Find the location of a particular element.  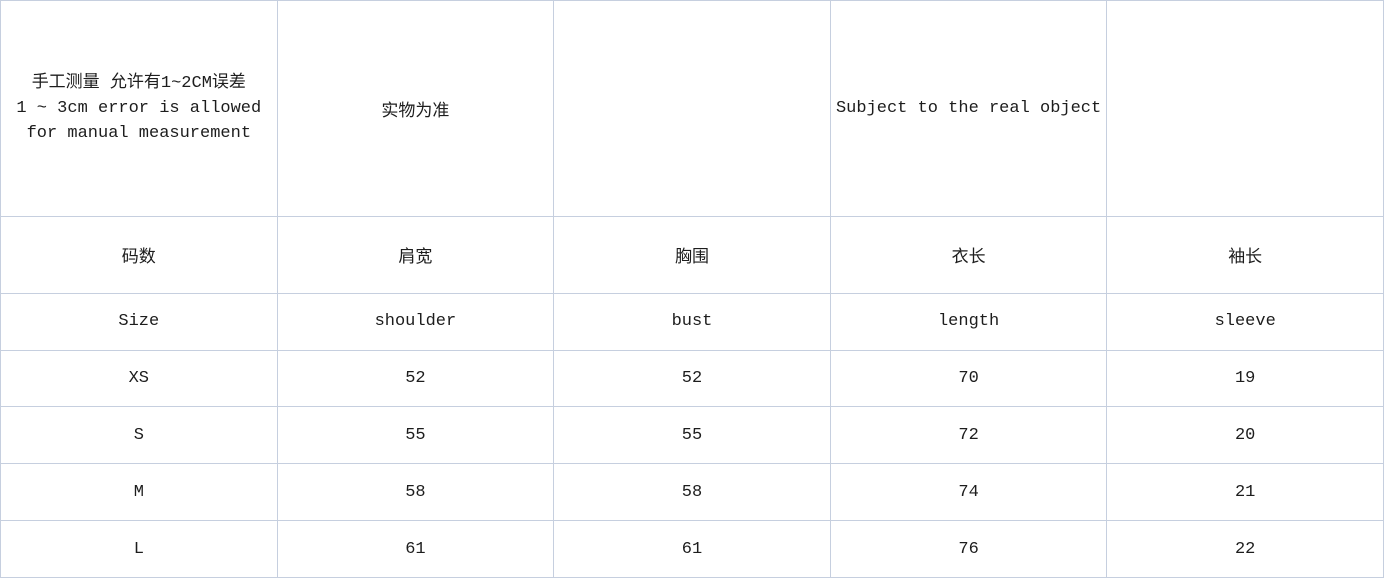

measurement-note-en-line1: 1 ~ 3cm error is allowed is located at coordinates (139, 108).